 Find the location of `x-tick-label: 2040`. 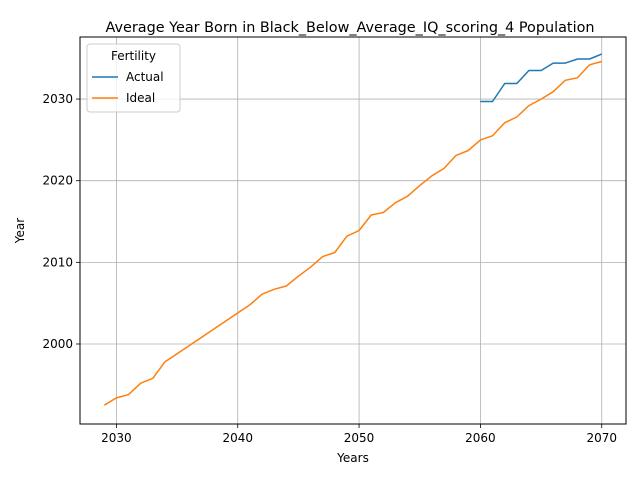

x-tick-label: 2040 is located at coordinates (237, 438).